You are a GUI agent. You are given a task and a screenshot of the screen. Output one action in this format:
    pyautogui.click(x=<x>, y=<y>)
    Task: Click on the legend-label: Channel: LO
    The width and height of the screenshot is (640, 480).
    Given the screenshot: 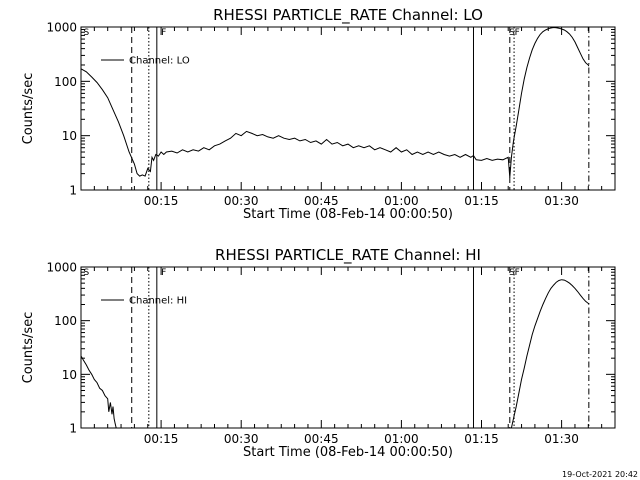 What is the action you would take?
    pyautogui.click(x=159, y=61)
    